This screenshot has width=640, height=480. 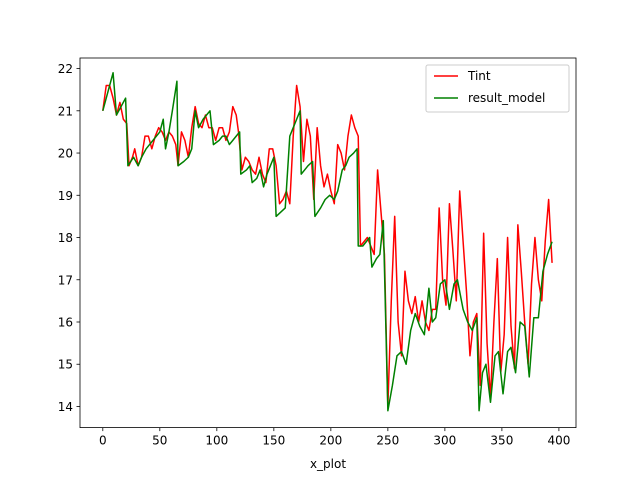 What do you see at coordinates (65, 154) in the screenshot?
I see `y-tick-label: 20` at bounding box center [65, 154].